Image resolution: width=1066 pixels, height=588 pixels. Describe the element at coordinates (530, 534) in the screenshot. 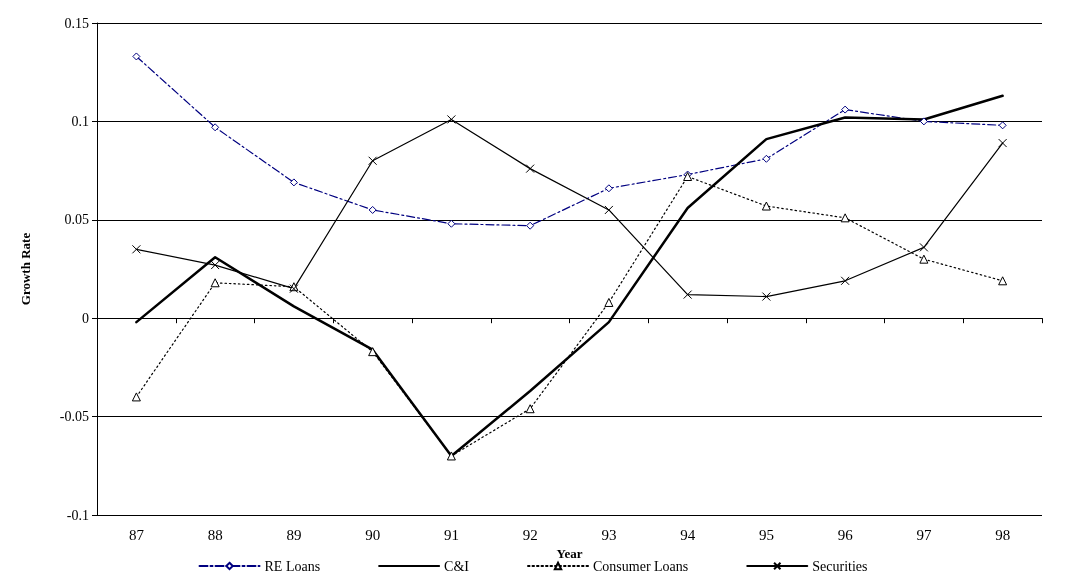

I see `x-tick-label: 92` at that location.